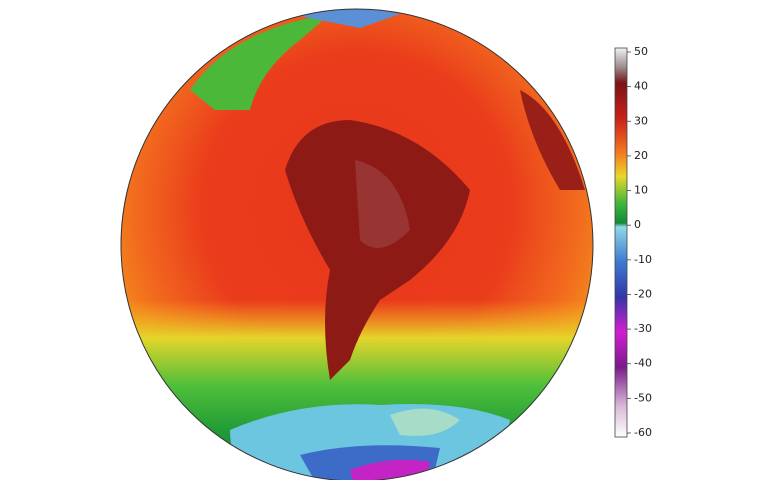  I want to click on colorbar-label: -60, so click(643, 432).